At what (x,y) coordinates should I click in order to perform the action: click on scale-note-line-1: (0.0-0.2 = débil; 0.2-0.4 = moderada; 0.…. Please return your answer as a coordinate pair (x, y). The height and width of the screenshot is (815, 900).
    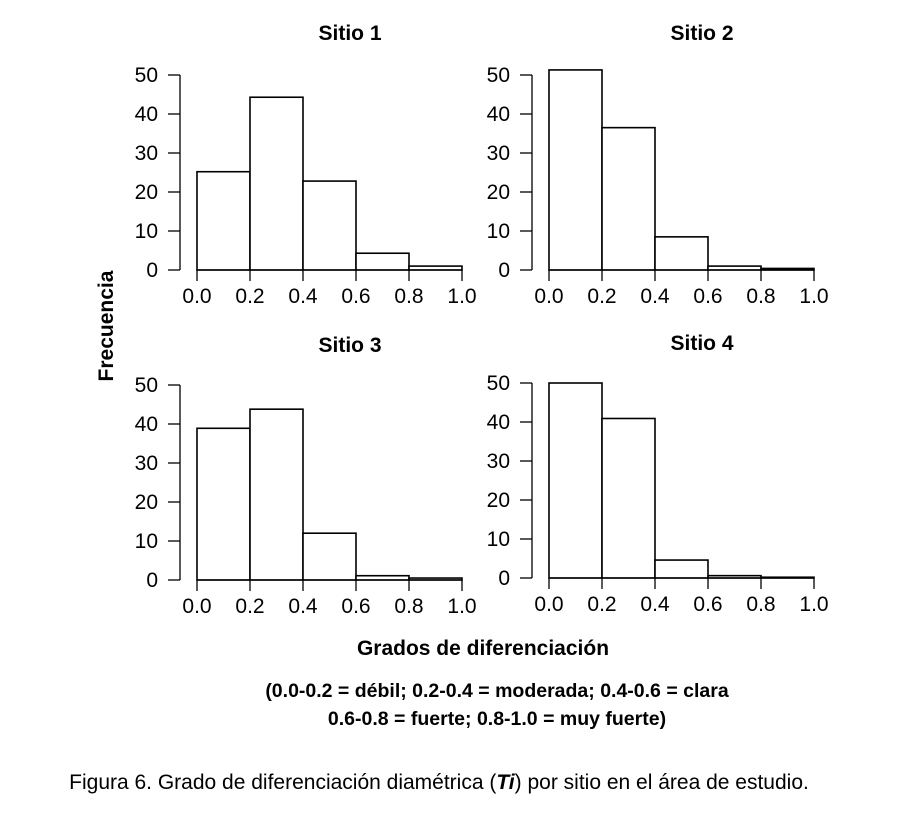
    Looking at the image, I should click on (497, 691).